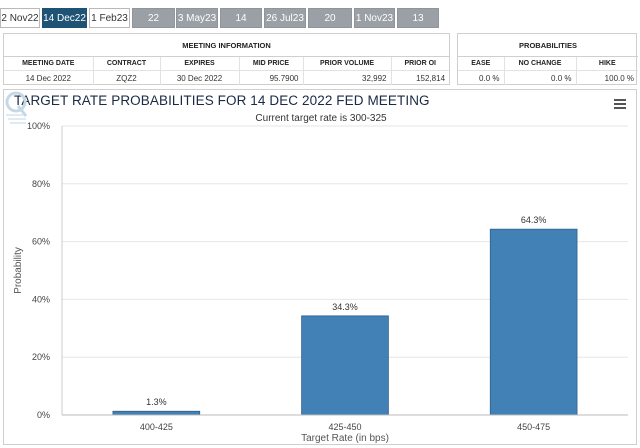  I want to click on tab-3-may23: 3 May23, so click(197, 18).